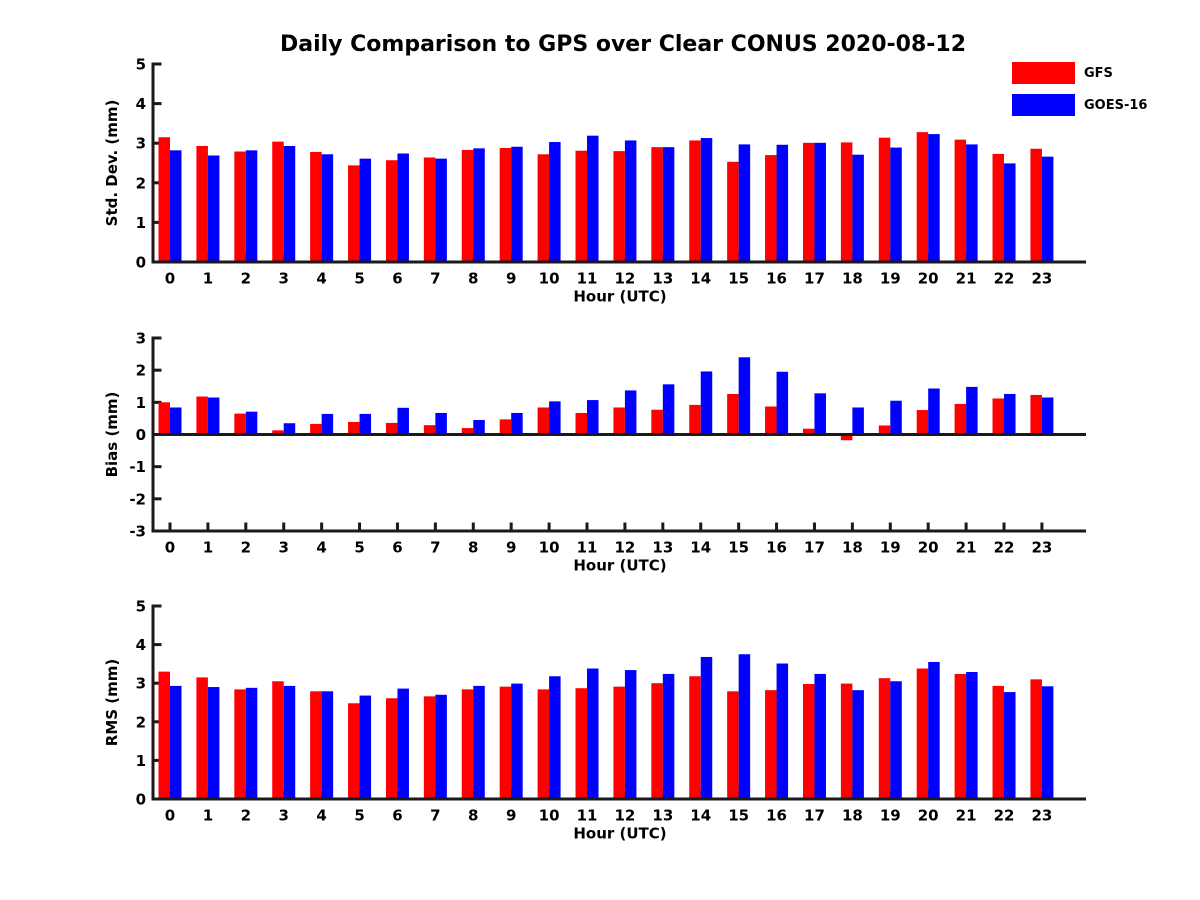 Image resolution: width=1200 pixels, height=900 pixels. What do you see at coordinates (141, 263) in the screenshot?
I see `y-tick-label: 0` at bounding box center [141, 263].